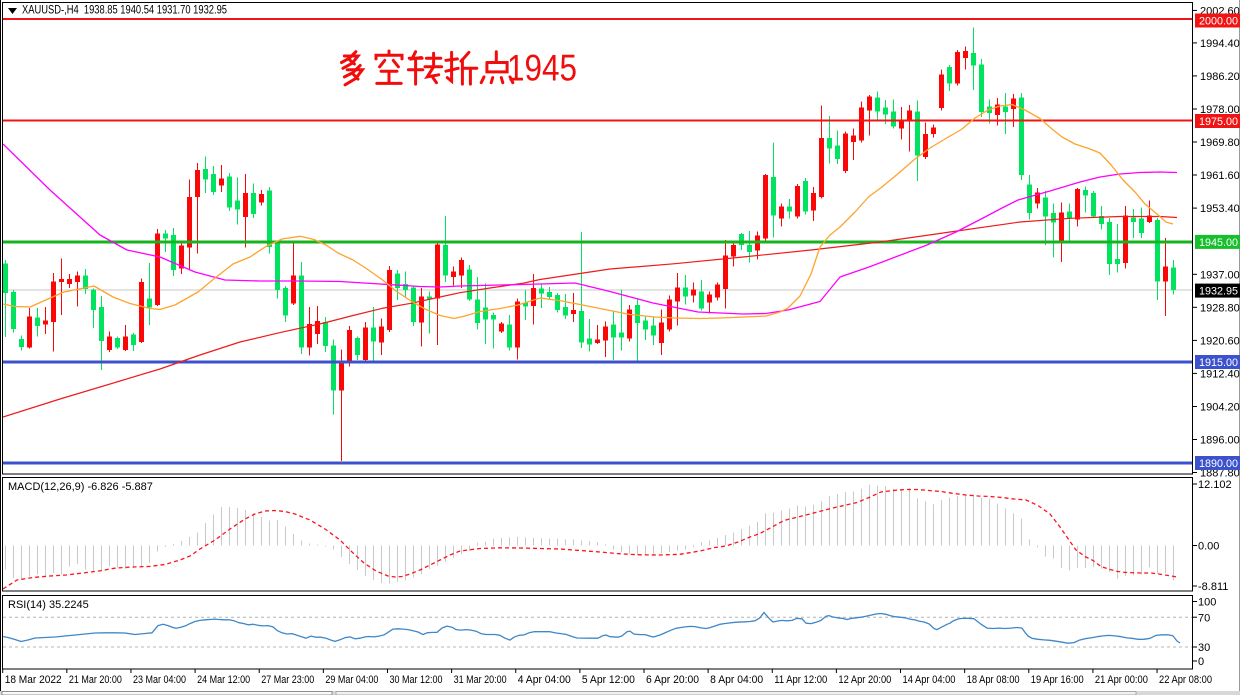 The width and height of the screenshot is (1240, 700). What do you see at coordinates (672, 680) in the screenshot?
I see `svg-text: 6 Apr 20:00` at bounding box center [672, 680].